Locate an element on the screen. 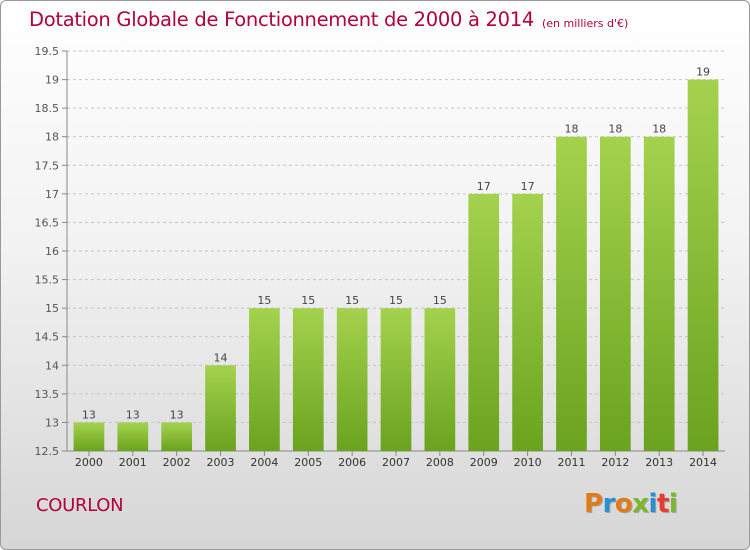 The height and width of the screenshot is (550, 750). y-tick-label: 15.5 is located at coordinates (47, 280).